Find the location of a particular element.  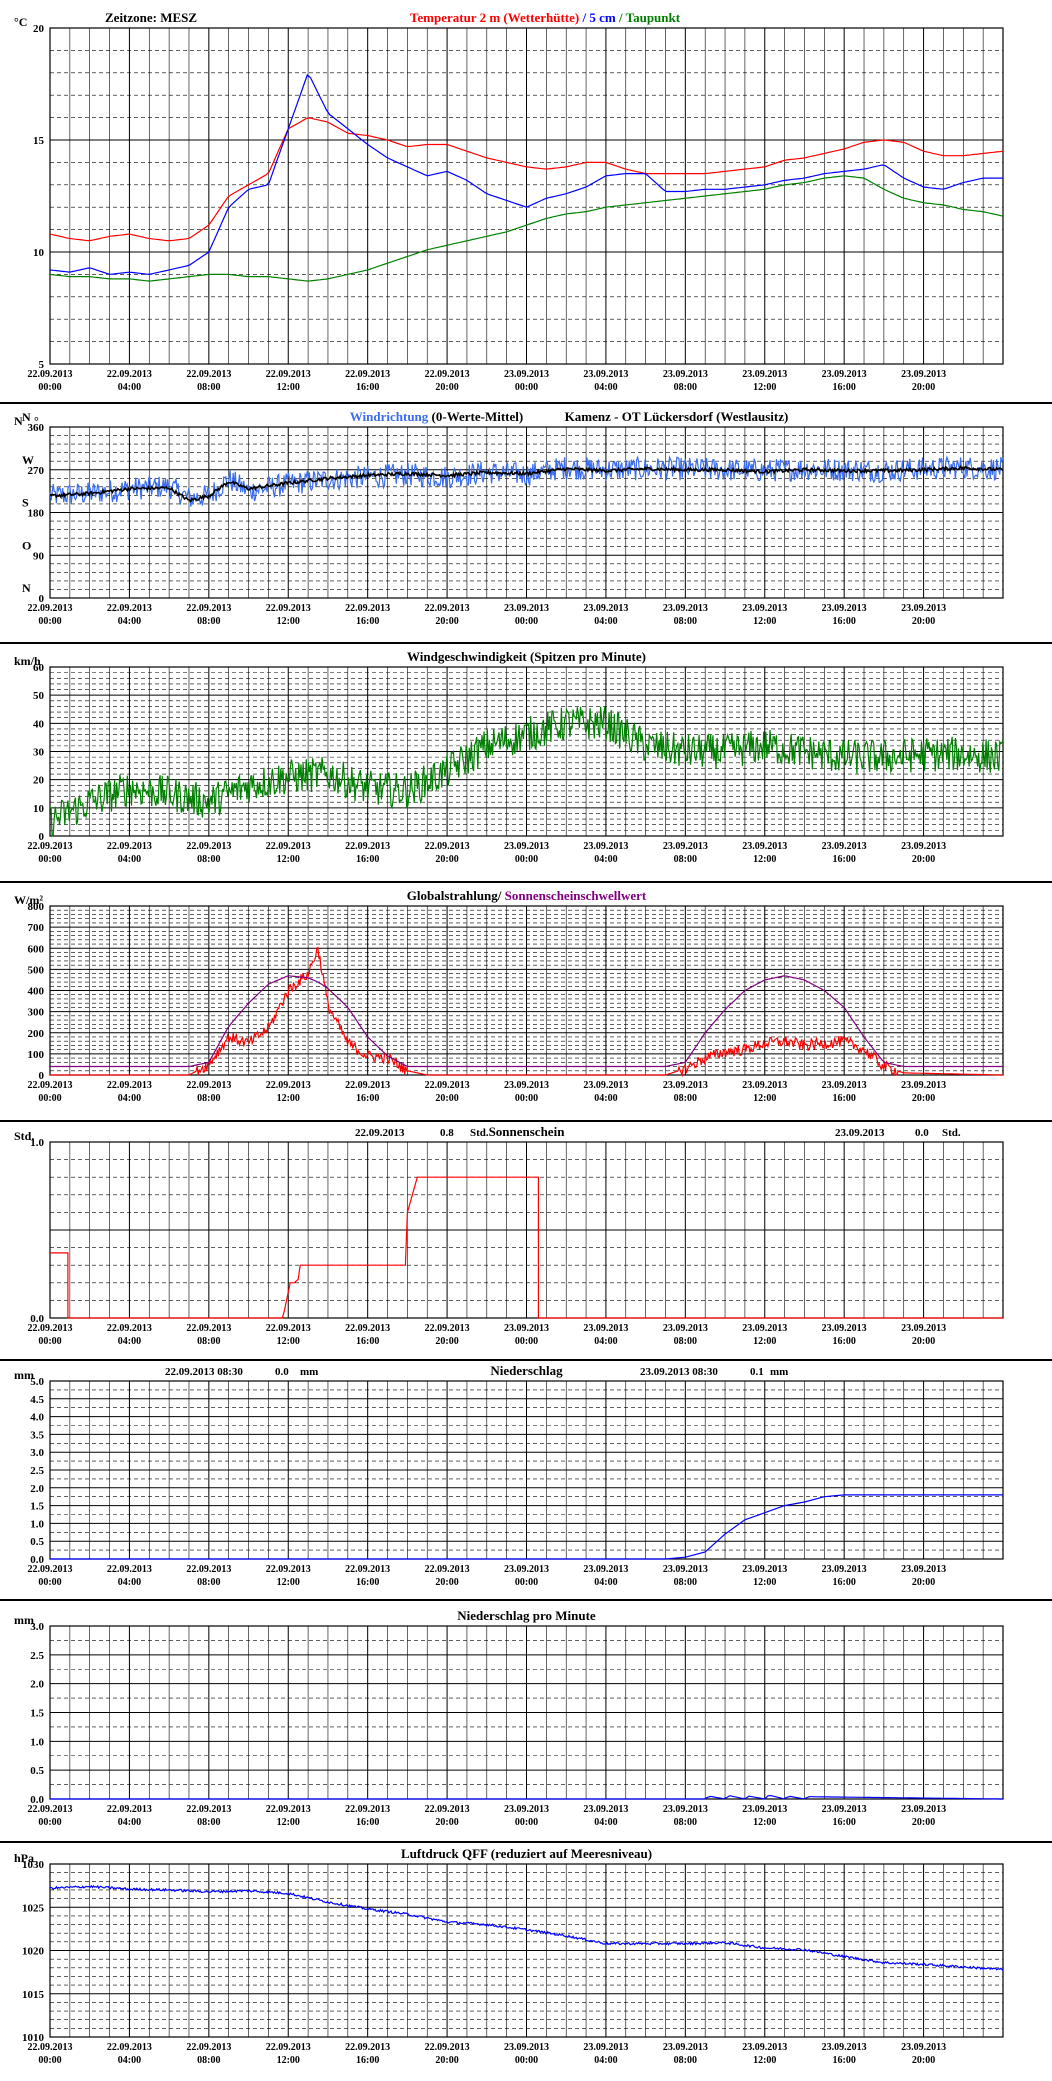

chart-title-part: / is located at coordinates (621, 17).